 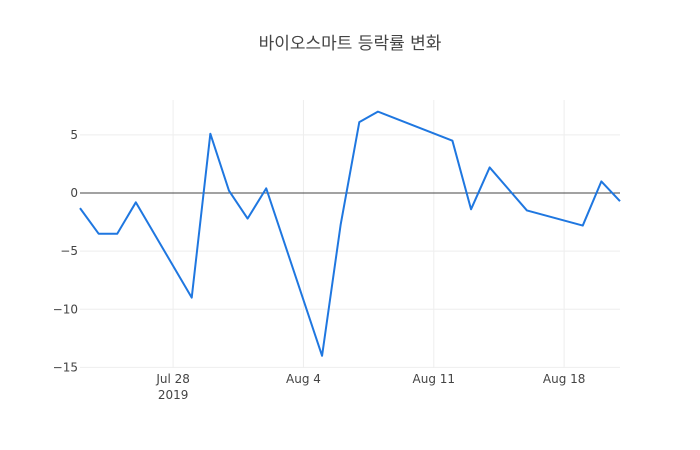 What do you see at coordinates (74, 193) in the screenshot?
I see `y-tick-label: 0` at bounding box center [74, 193].